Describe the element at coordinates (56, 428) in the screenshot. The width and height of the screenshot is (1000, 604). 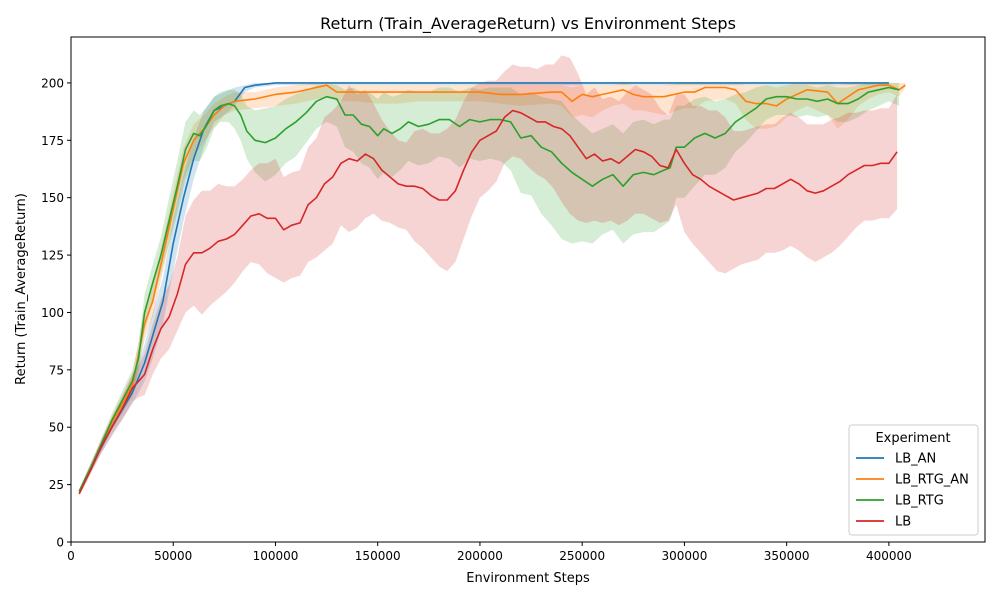
I see `y-tick-label: 50` at that location.